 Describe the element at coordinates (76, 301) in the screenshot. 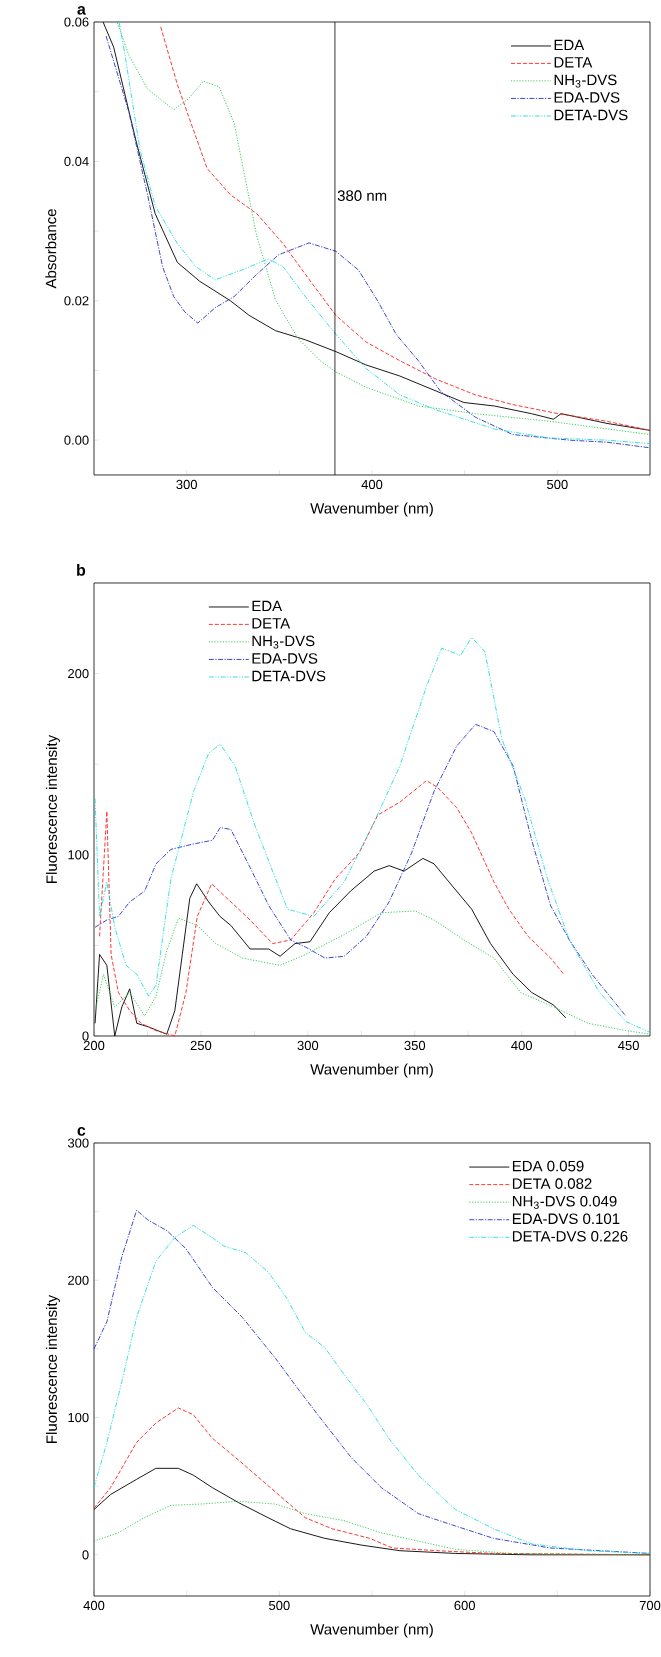

I see `y-tick-label: 0.02` at that location.